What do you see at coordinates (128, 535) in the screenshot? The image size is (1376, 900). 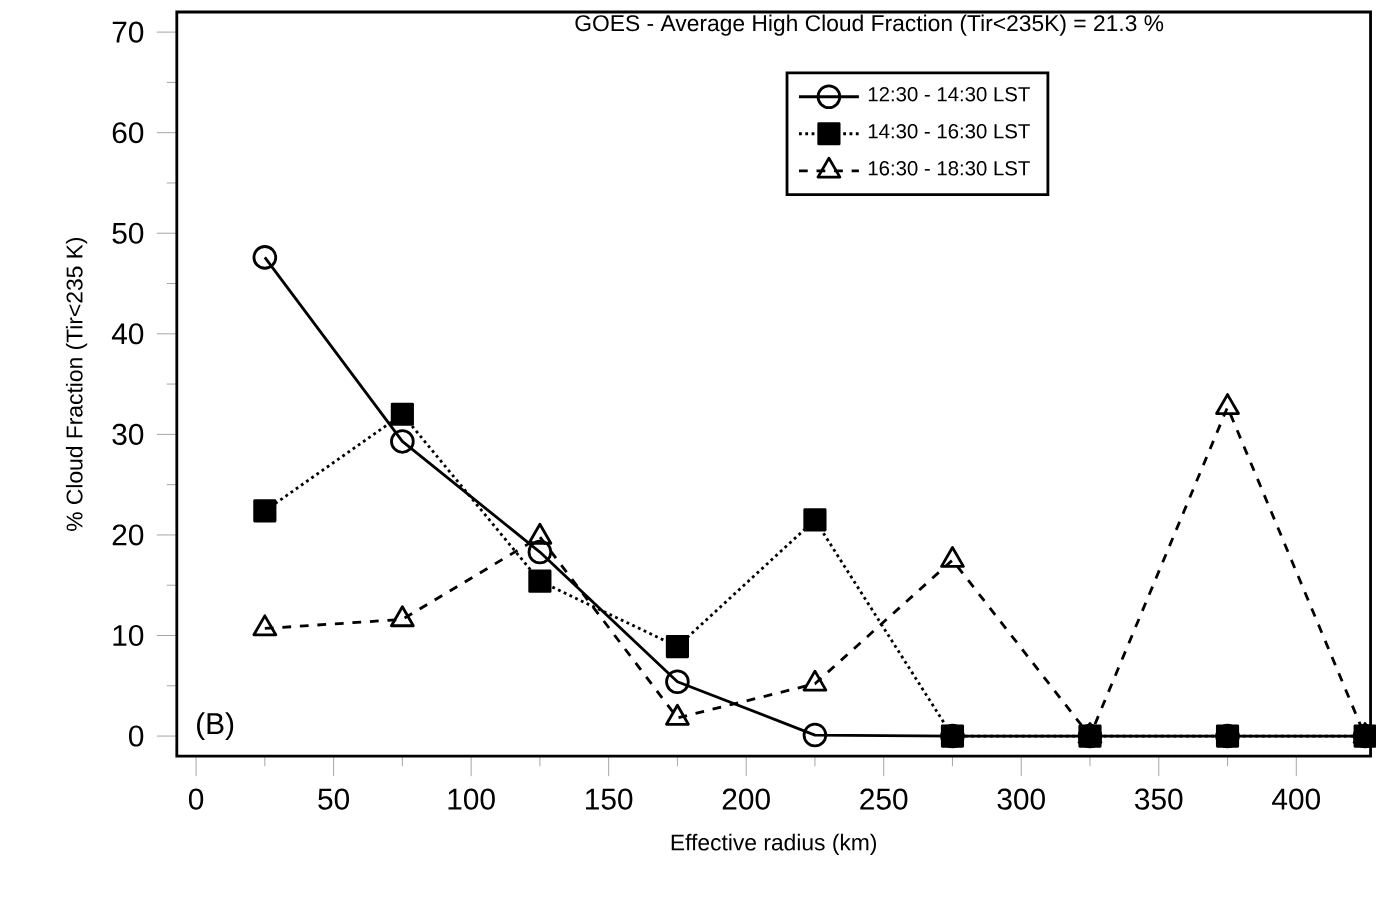 I see `y-tick-label: 20` at bounding box center [128, 535].